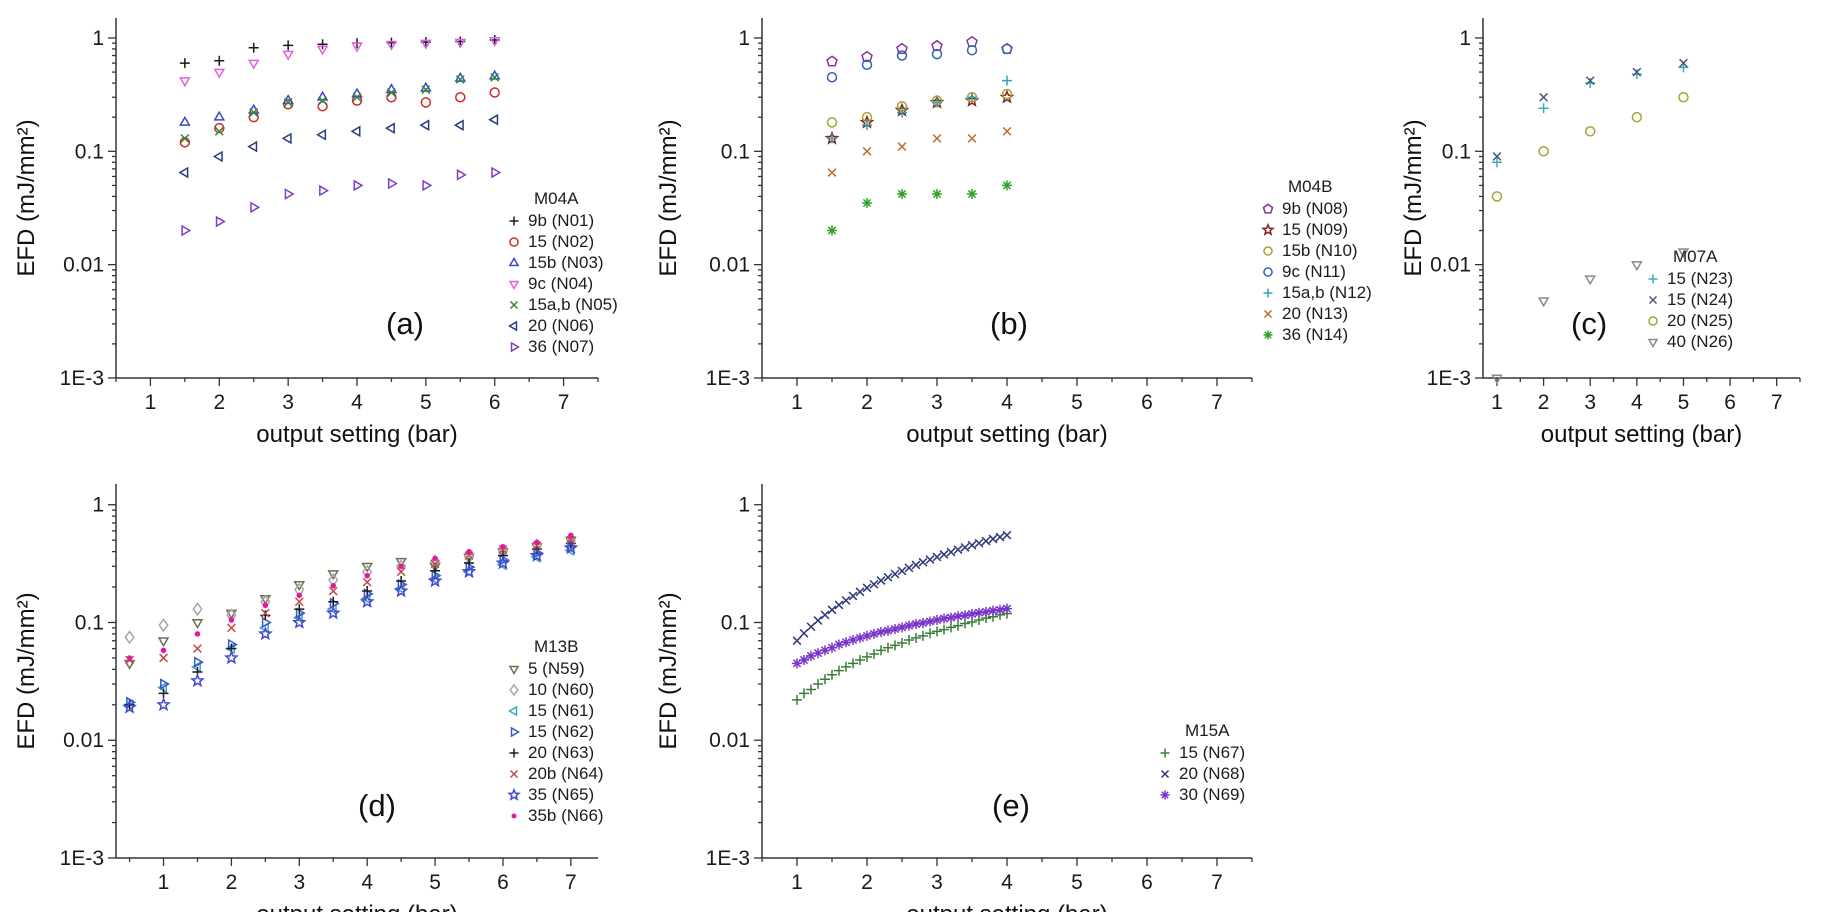 The image size is (1825, 912). What do you see at coordinates (561, 752) in the screenshot?
I see `legend-item-label: 20 (N63)` at bounding box center [561, 752].